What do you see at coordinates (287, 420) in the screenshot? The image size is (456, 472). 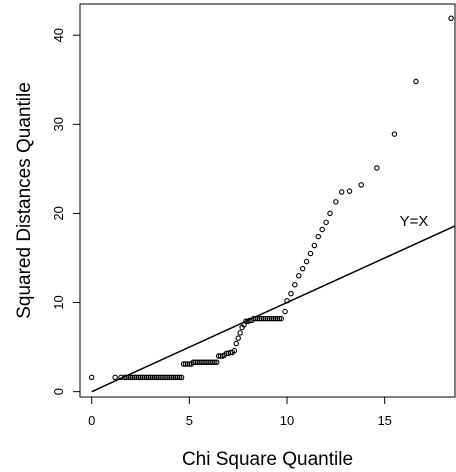 I see `x-tick-label: 10` at bounding box center [287, 420].